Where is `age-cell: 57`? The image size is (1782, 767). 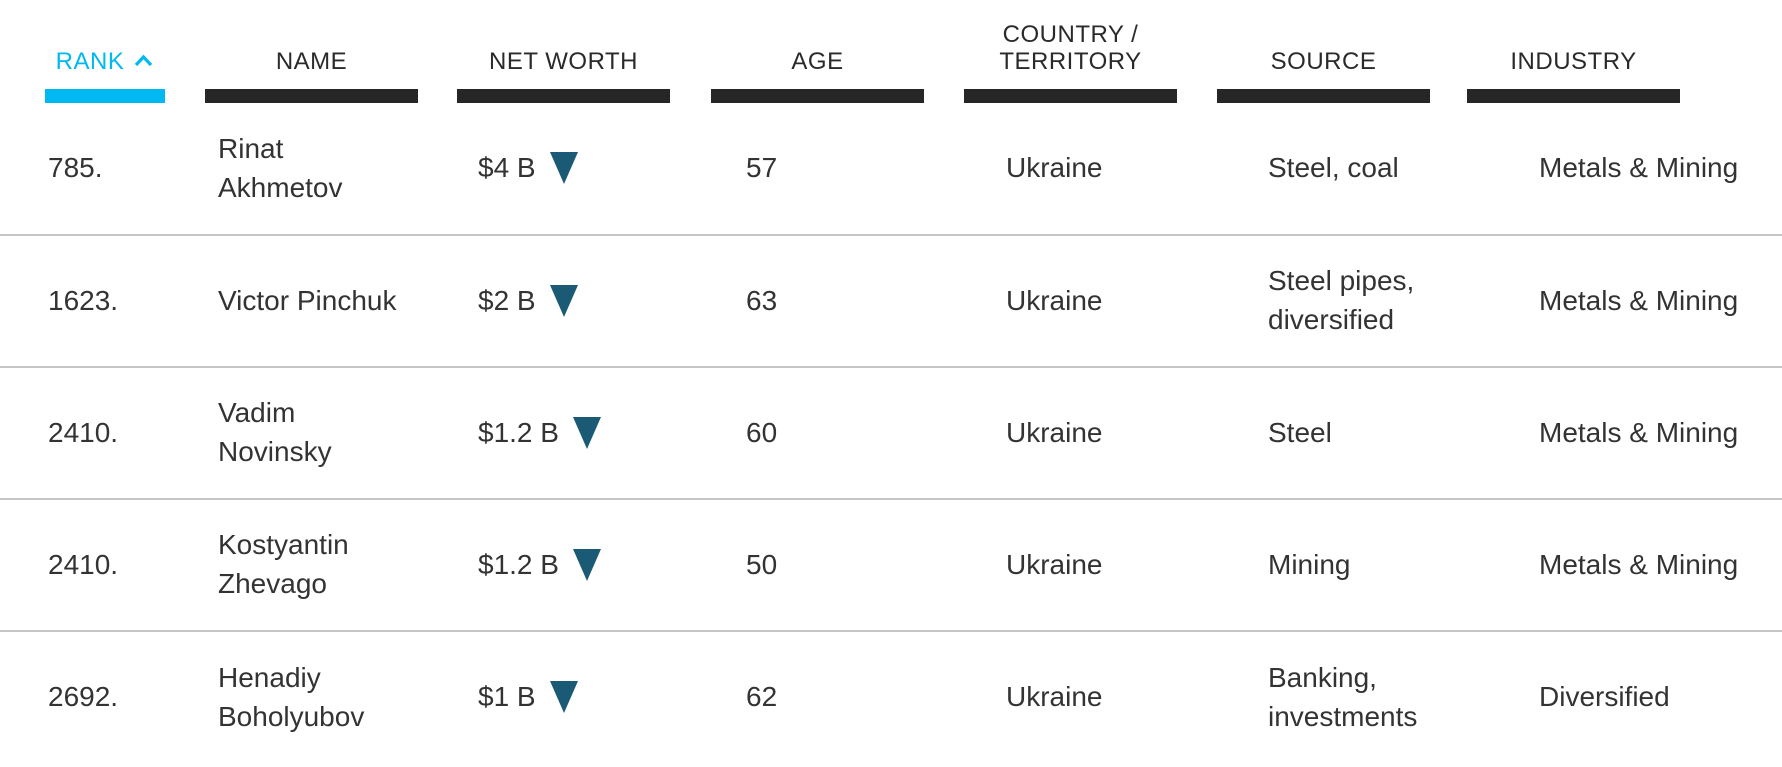 age-cell: 57 is located at coordinates (828, 169).